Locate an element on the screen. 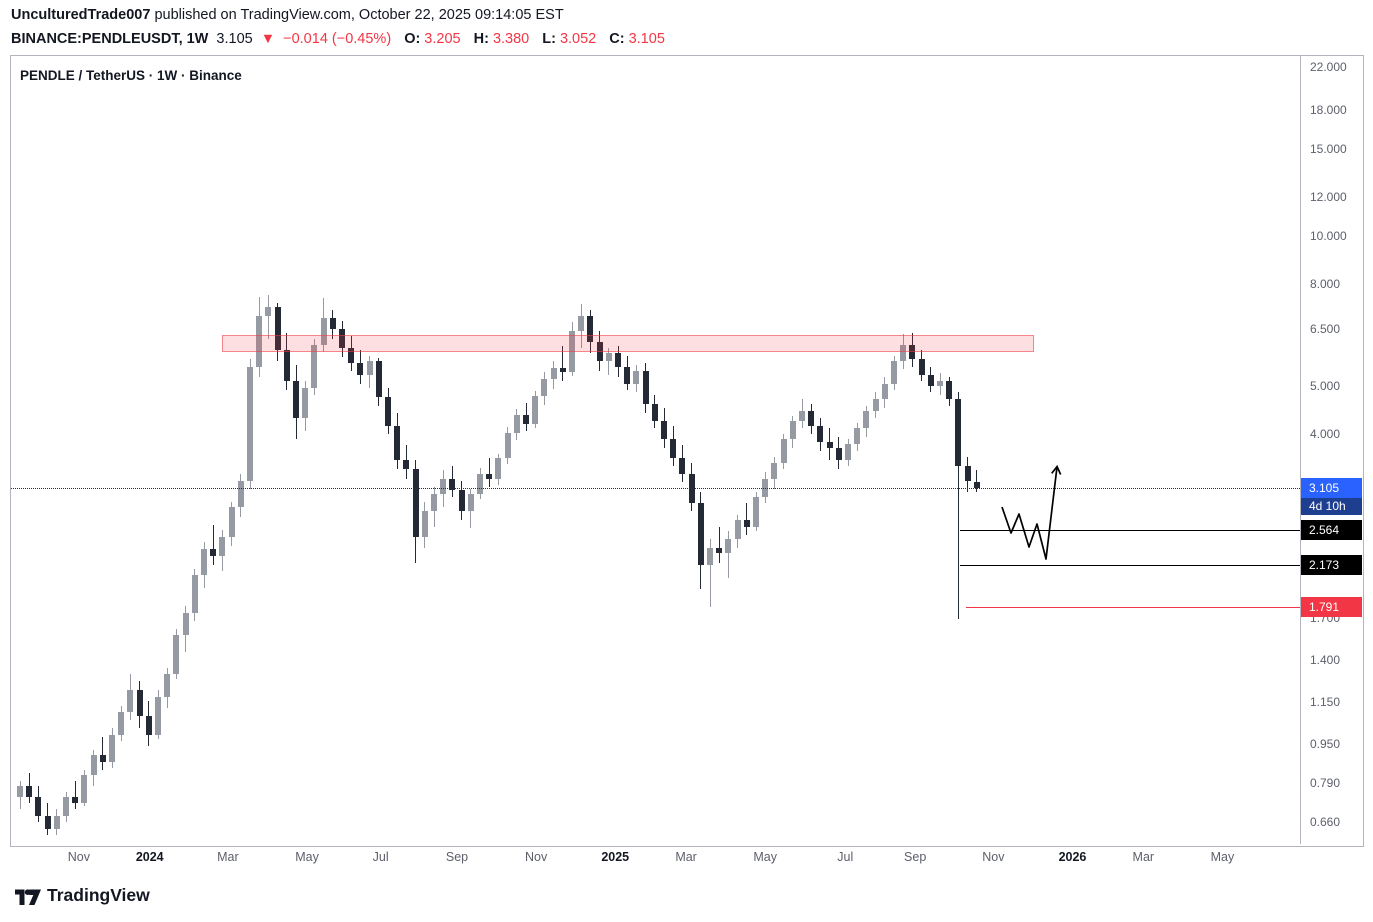 The image size is (1373, 922). price-tick-label: 18.000 is located at coordinates (1328, 109).